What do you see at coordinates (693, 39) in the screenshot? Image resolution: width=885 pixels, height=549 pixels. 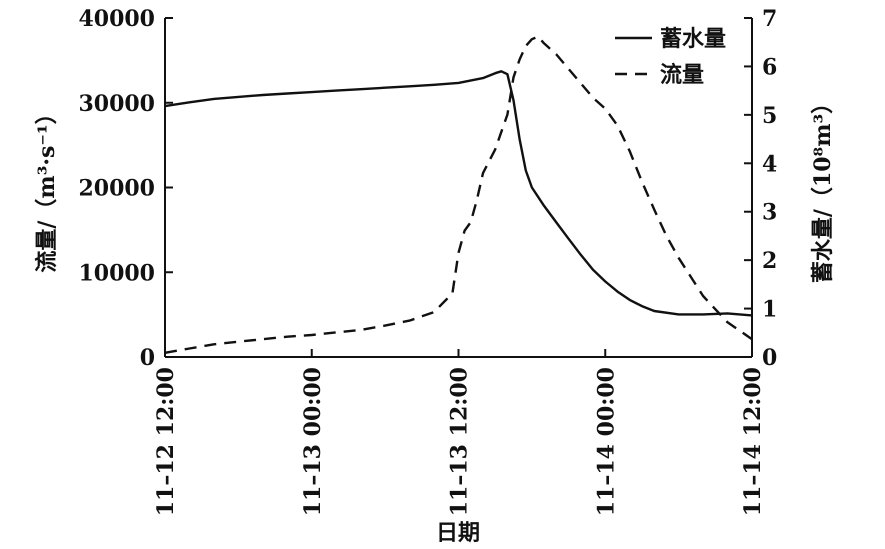 I see `legend-label-storage: 蓄水量` at bounding box center [693, 39].